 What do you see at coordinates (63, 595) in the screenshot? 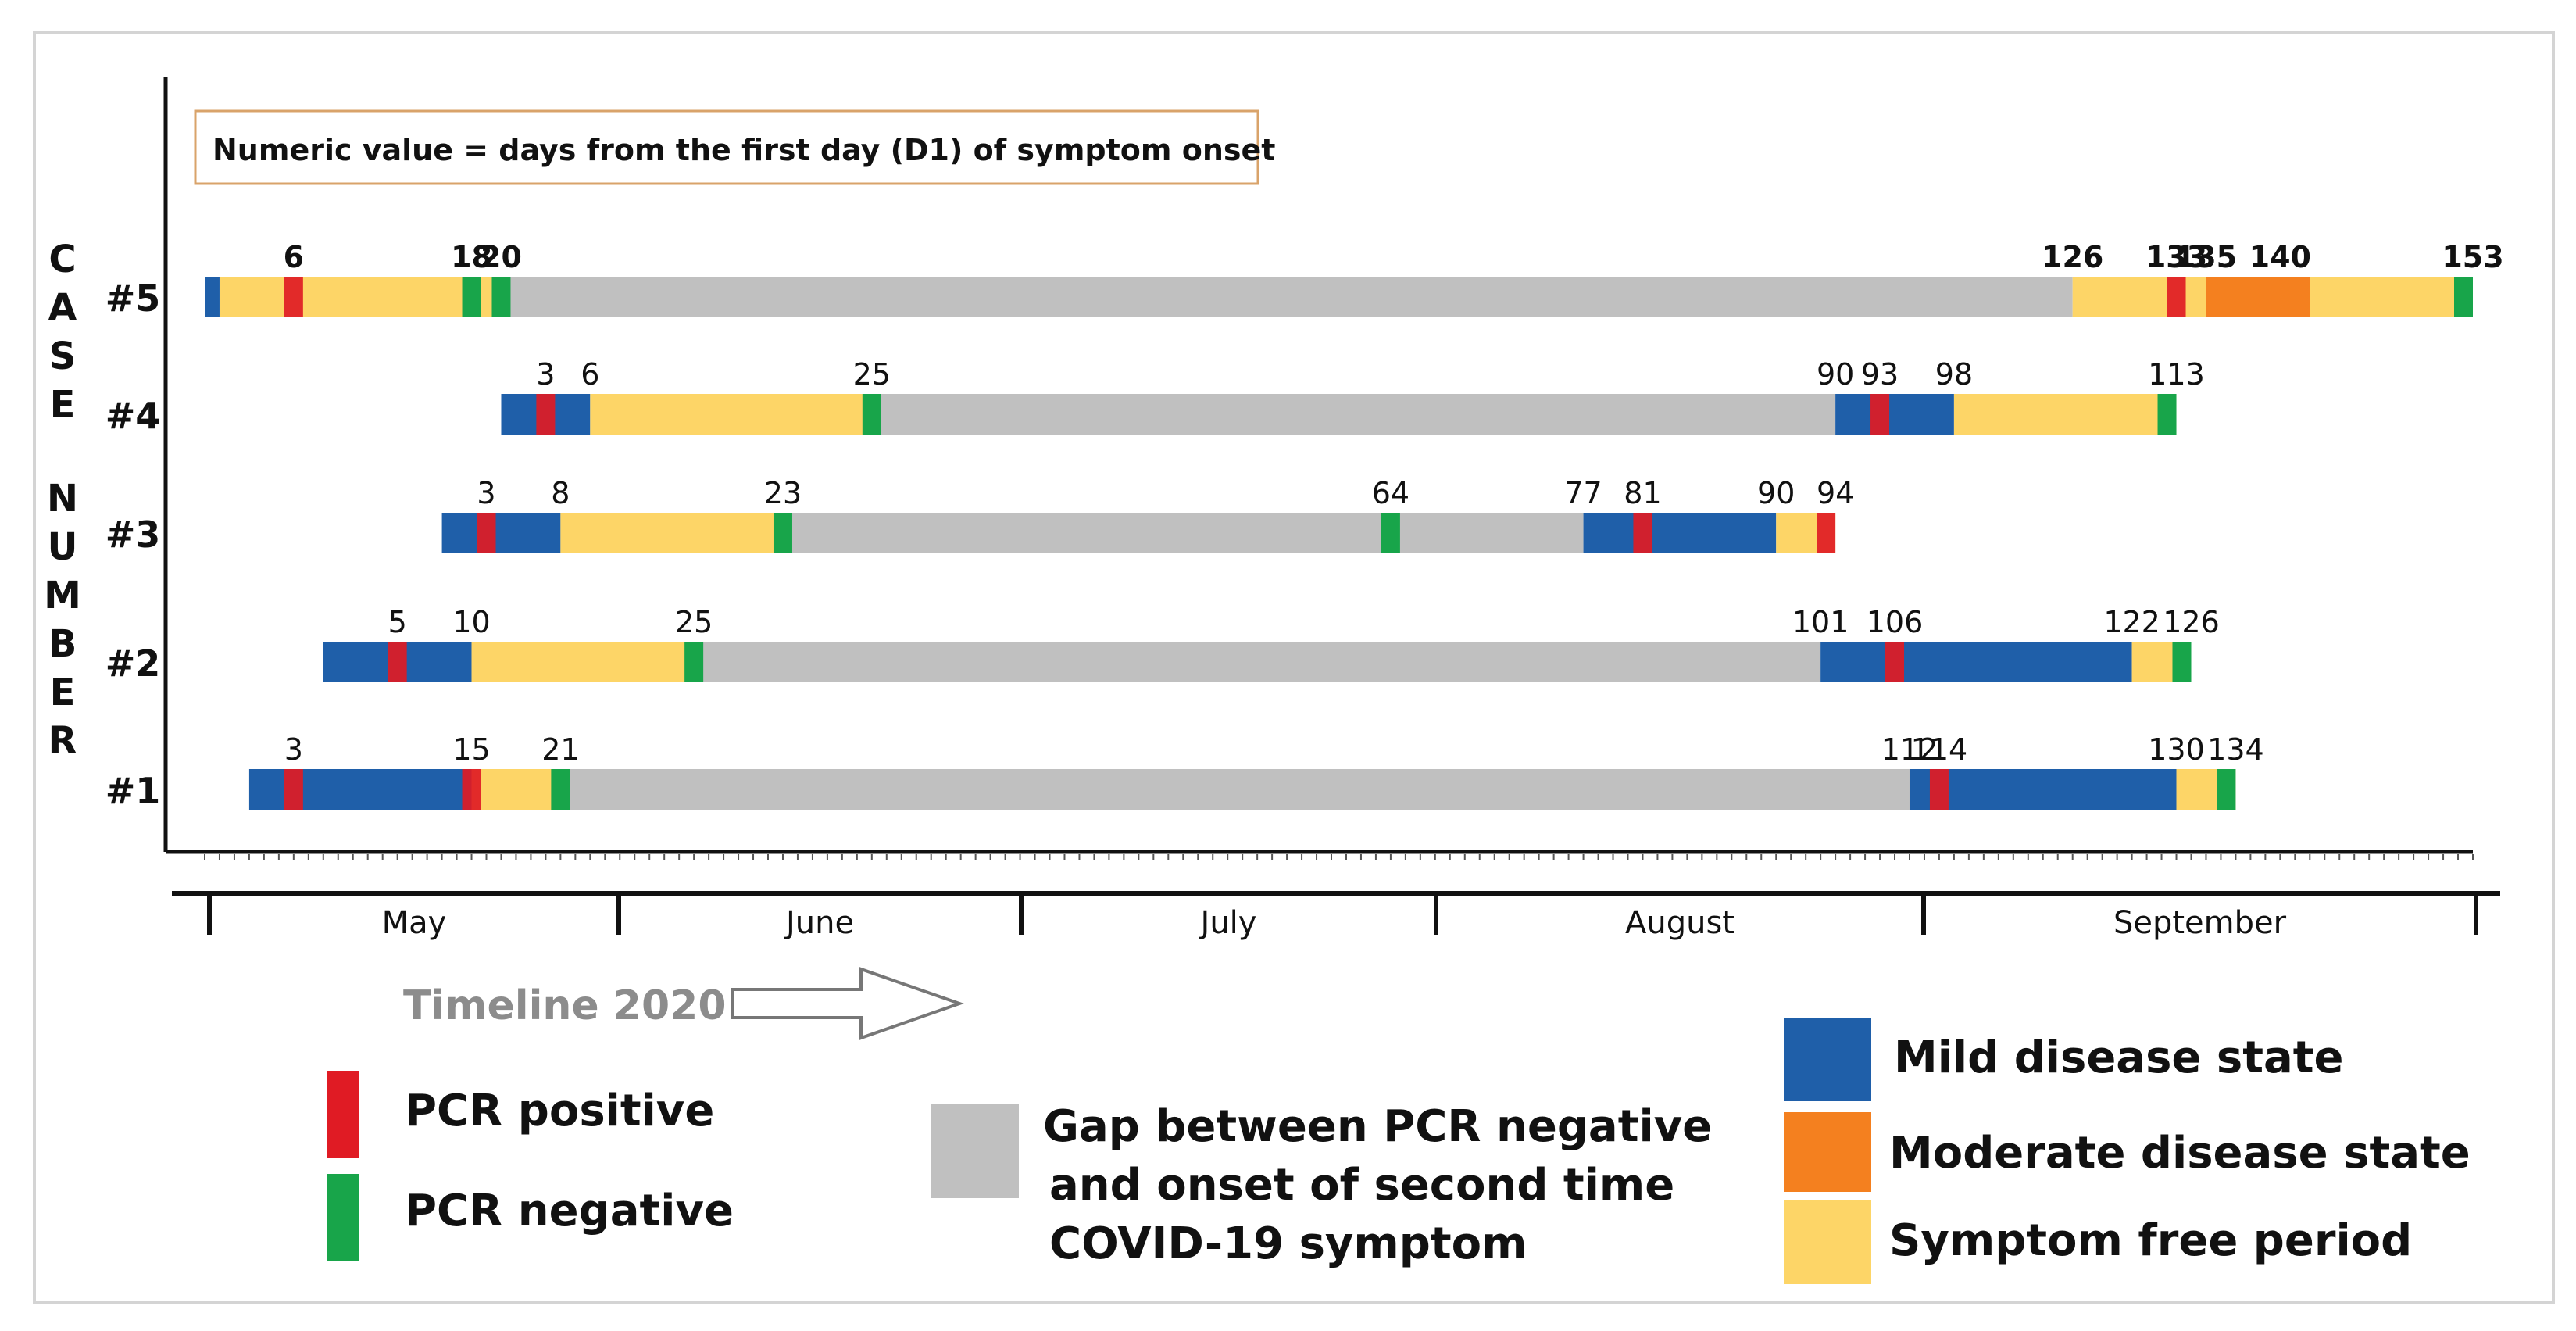
I see `y-axis-title-letter: M` at bounding box center [63, 595].